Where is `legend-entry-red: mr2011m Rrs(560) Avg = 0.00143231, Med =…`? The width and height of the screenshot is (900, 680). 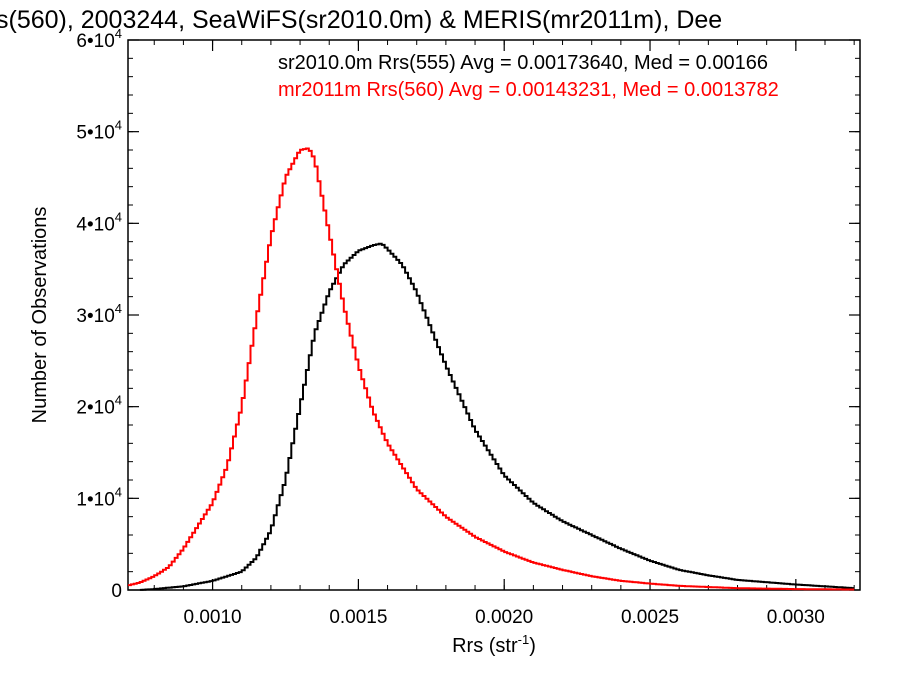
legend-entry-red: mr2011m Rrs(560) Avg = 0.00143231, Med =… is located at coordinates (528, 90).